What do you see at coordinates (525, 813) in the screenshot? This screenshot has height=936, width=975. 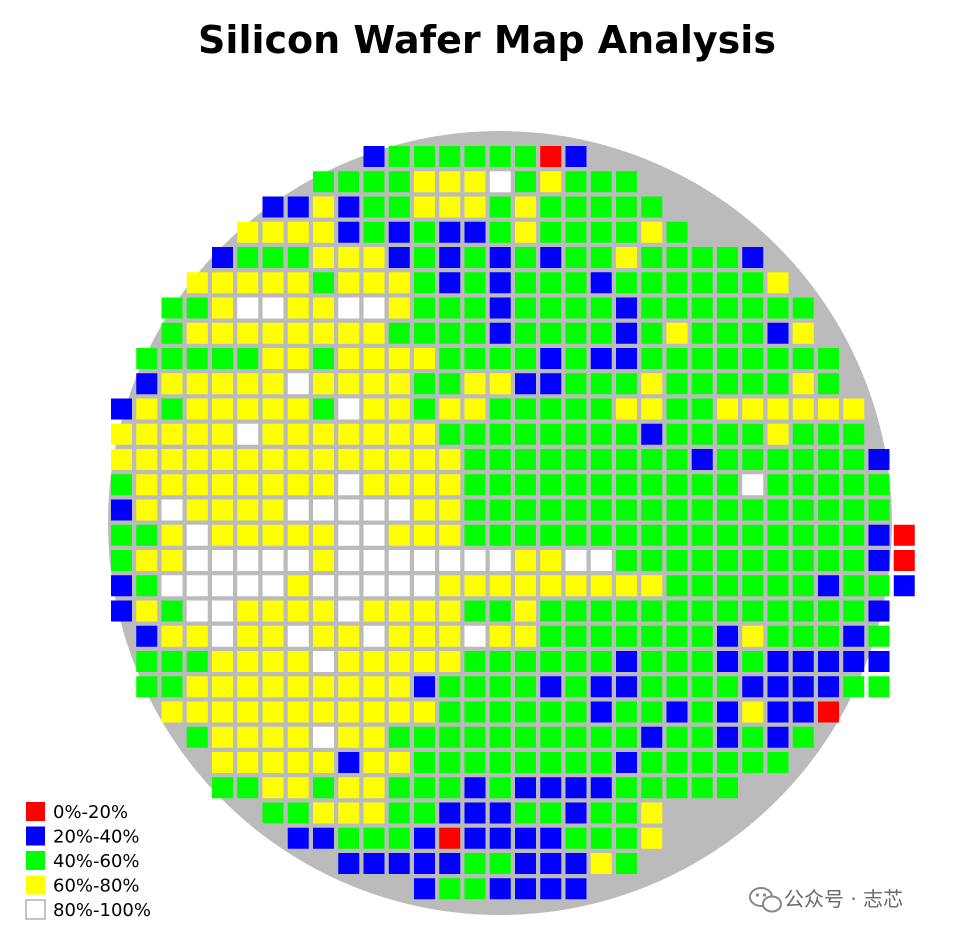 I see `die-r26-c16` at bounding box center [525, 813].